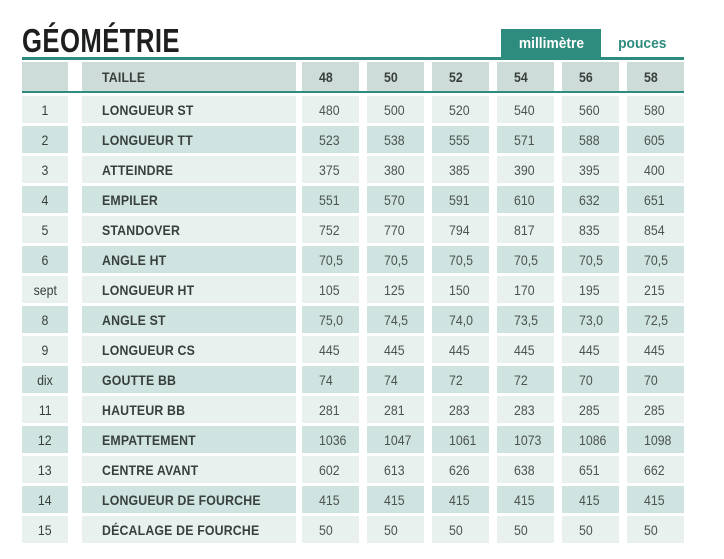  I want to click on table-row: 12 EMPATTEMENT 1036 1047 1061 1073 1086 1098, so click(353, 439).